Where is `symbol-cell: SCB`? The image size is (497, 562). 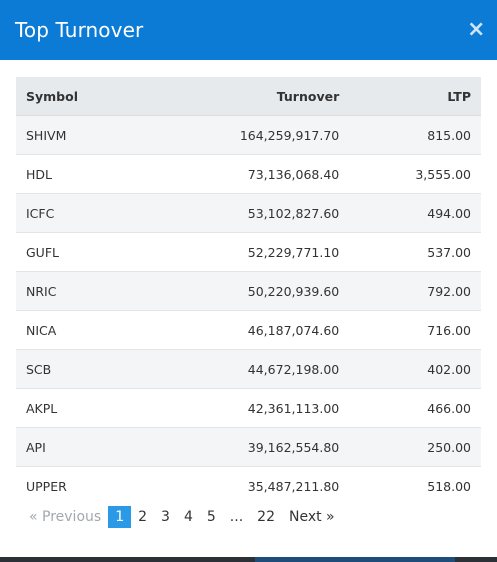
symbol-cell: SCB is located at coordinates (79, 369).